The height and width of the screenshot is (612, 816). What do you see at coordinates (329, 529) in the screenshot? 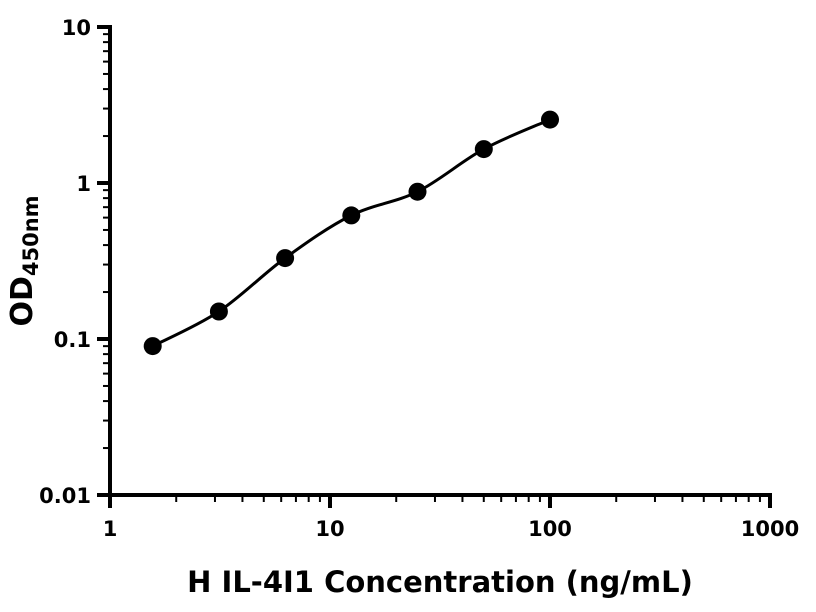
I see `x-tick-label: 10` at bounding box center [329, 529].